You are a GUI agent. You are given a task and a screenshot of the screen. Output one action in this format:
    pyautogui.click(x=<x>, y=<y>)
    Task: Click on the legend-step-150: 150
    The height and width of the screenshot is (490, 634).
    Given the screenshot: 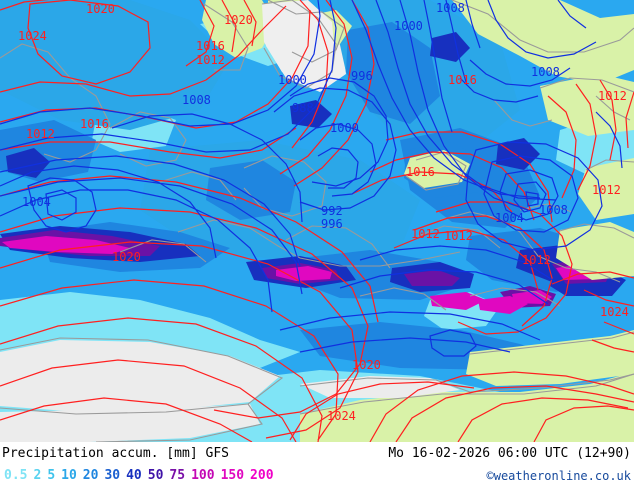 What is the action you would take?
    pyautogui.click(x=232, y=475)
    